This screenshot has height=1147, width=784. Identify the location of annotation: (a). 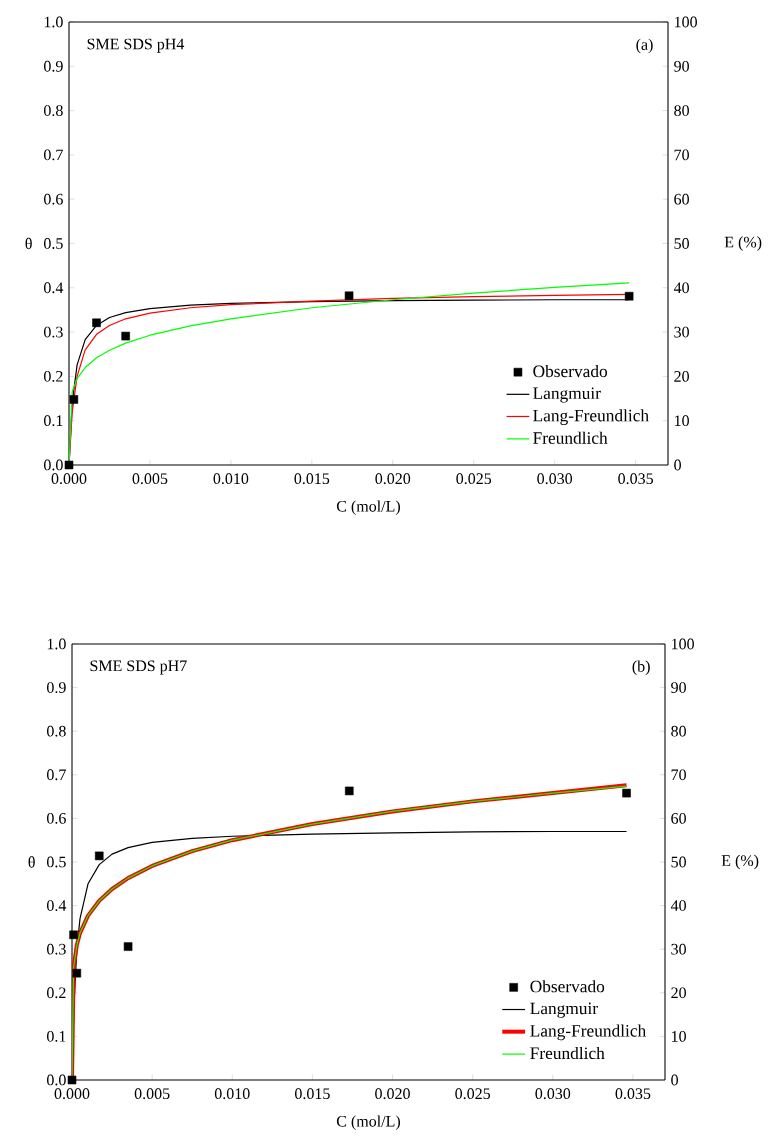
(644, 46).